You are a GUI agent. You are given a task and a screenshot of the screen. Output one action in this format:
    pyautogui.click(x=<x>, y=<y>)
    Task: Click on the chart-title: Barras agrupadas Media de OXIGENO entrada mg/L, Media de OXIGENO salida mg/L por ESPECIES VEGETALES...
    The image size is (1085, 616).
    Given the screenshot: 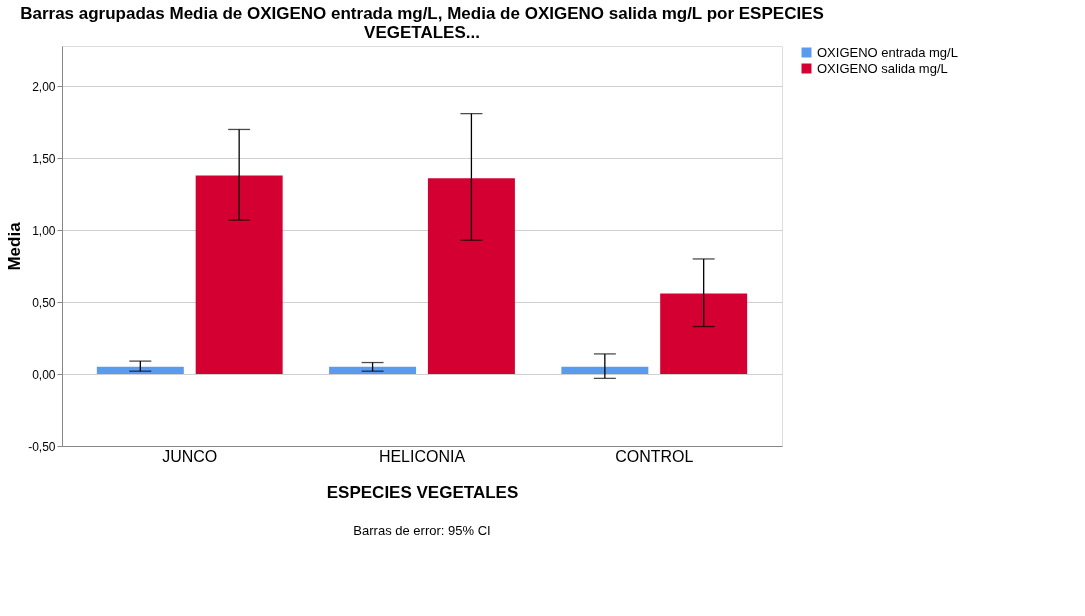 What is the action you would take?
    pyautogui.click(x=422, y=23)
    